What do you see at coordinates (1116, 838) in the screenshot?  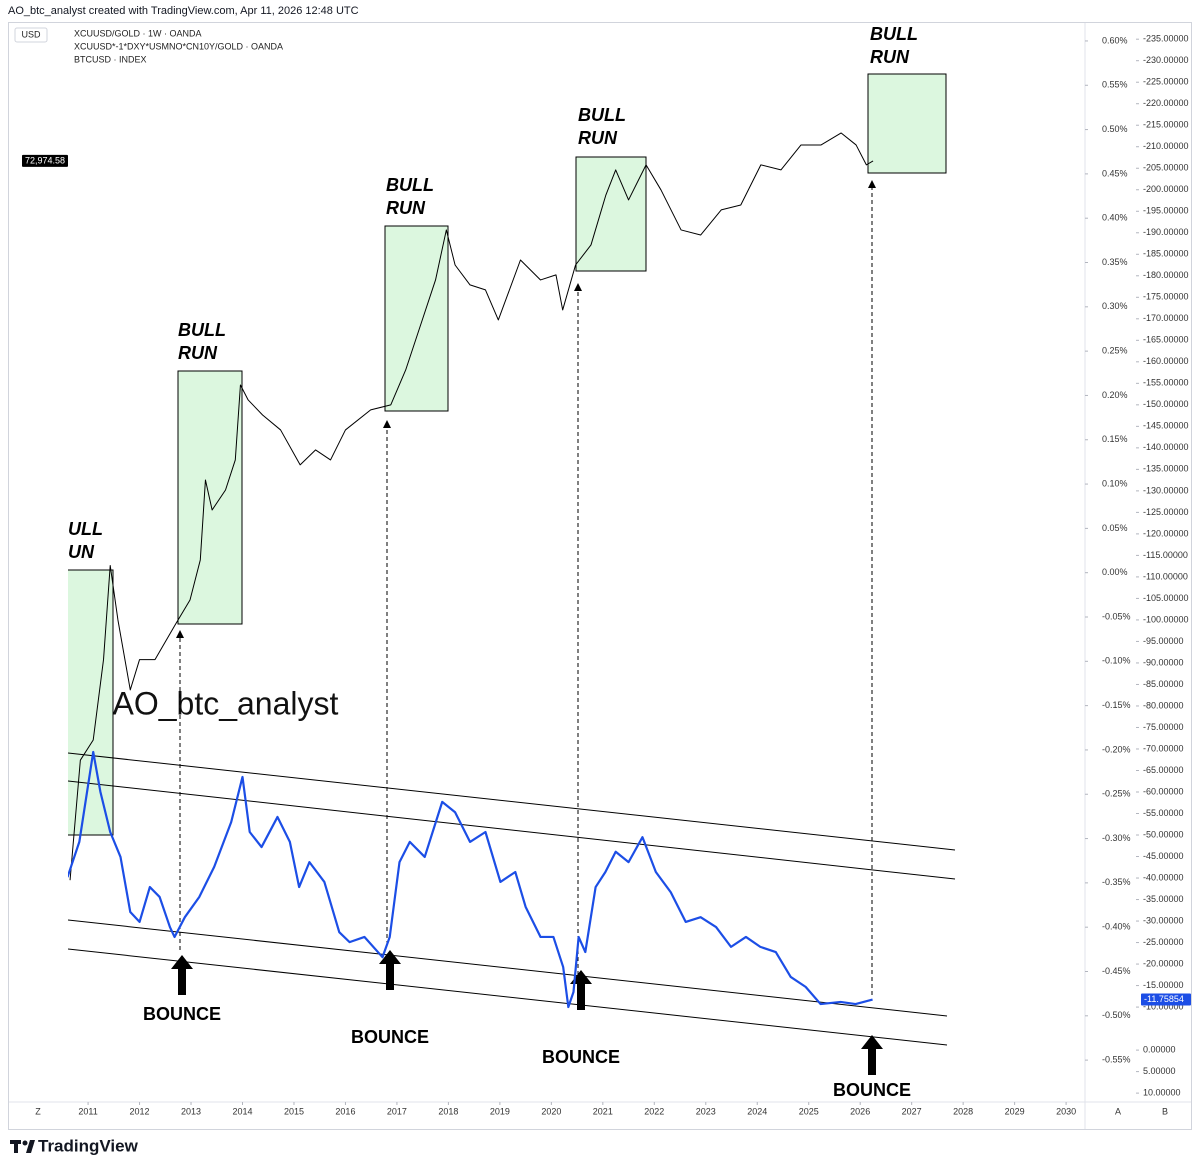 I see `y2-tick-label: -0.30%` at bounding box center [1116, 838].